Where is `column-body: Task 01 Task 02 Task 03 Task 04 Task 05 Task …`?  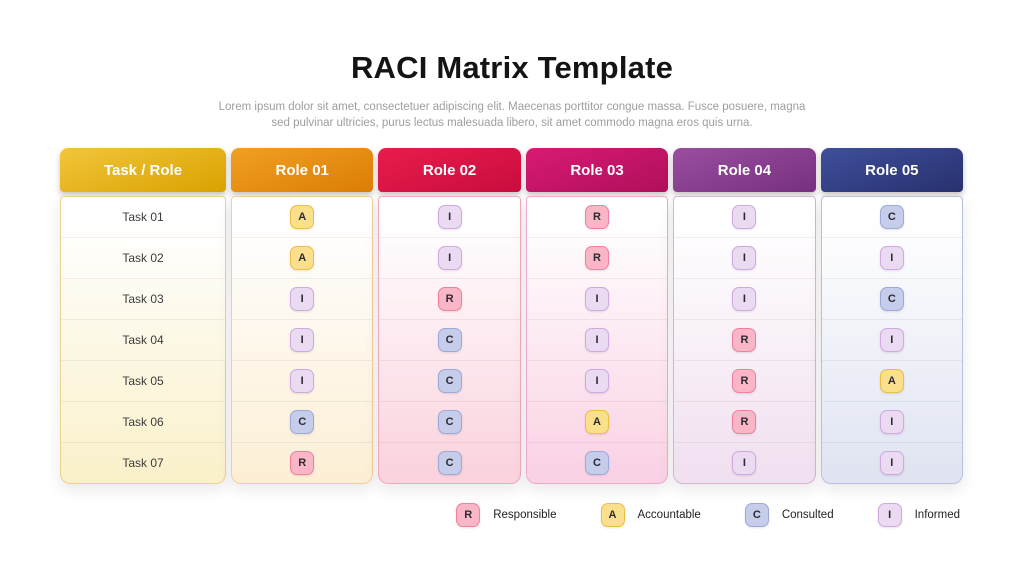 column-body: Task 01 Task 02 Task 03 Task 04 Task 05 Task … is located at coordinates (143, 340).